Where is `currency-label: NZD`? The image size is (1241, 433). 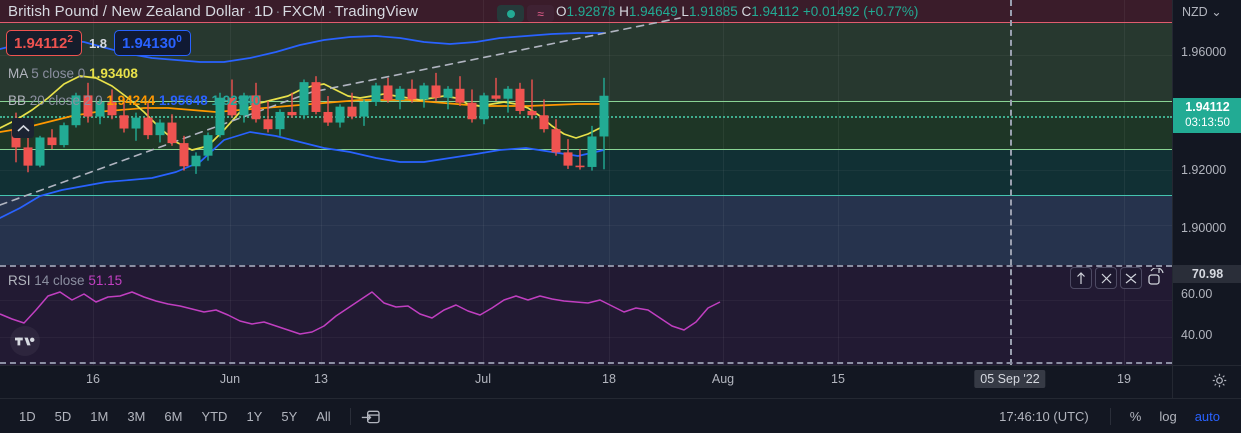
currency-label: NZD is located at coordinates (1195, 12).